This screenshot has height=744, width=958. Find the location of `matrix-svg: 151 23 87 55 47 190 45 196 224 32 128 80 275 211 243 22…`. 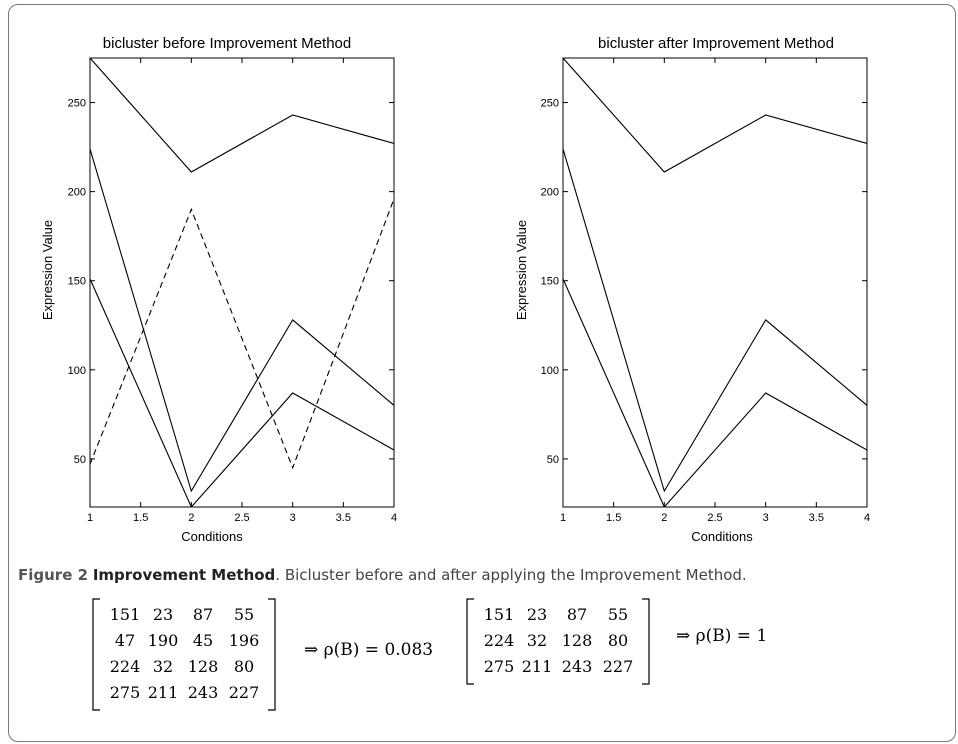

matrix-svg: 151 23 87 55 47 190 45 196 224 32 128 80 275 211 243 22… is located at coordinates (184, 654).